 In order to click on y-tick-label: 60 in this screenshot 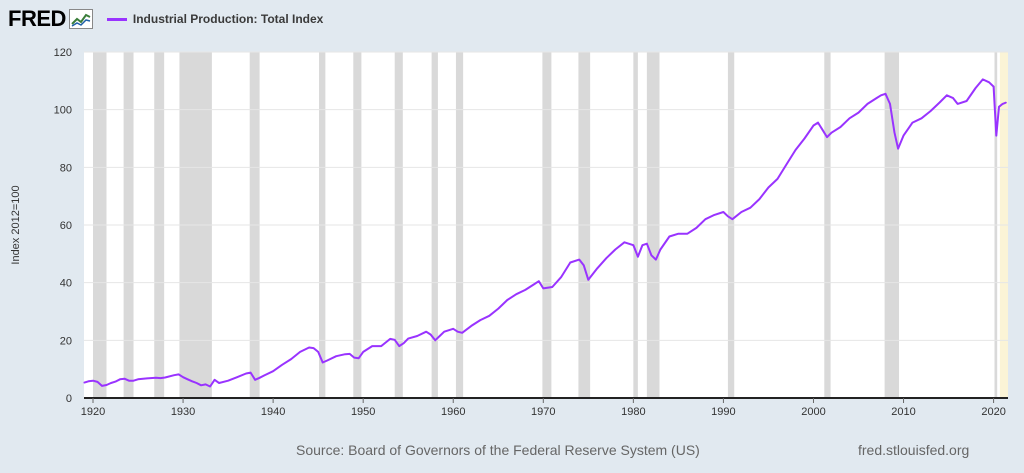, I will do `click(66, 226)`.